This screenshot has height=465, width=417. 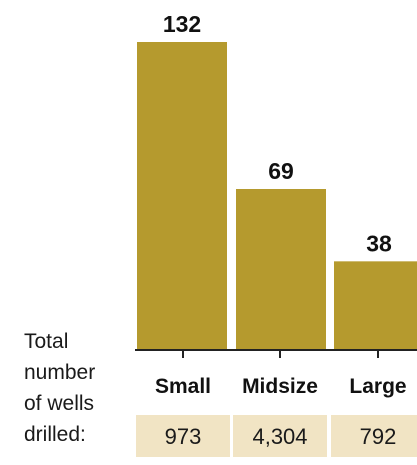 I want to click on wells-table-layer: 973 4,304 792, so click(x=276, y=436).